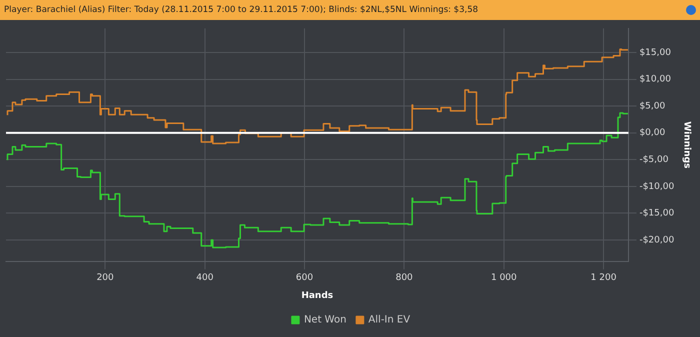 Image resolution: width=700 pixels, height=337 pixels. Describe the element at coordinates (656, 187) in the screenshot. I see `y-tick-label: -$10,00` at that location.